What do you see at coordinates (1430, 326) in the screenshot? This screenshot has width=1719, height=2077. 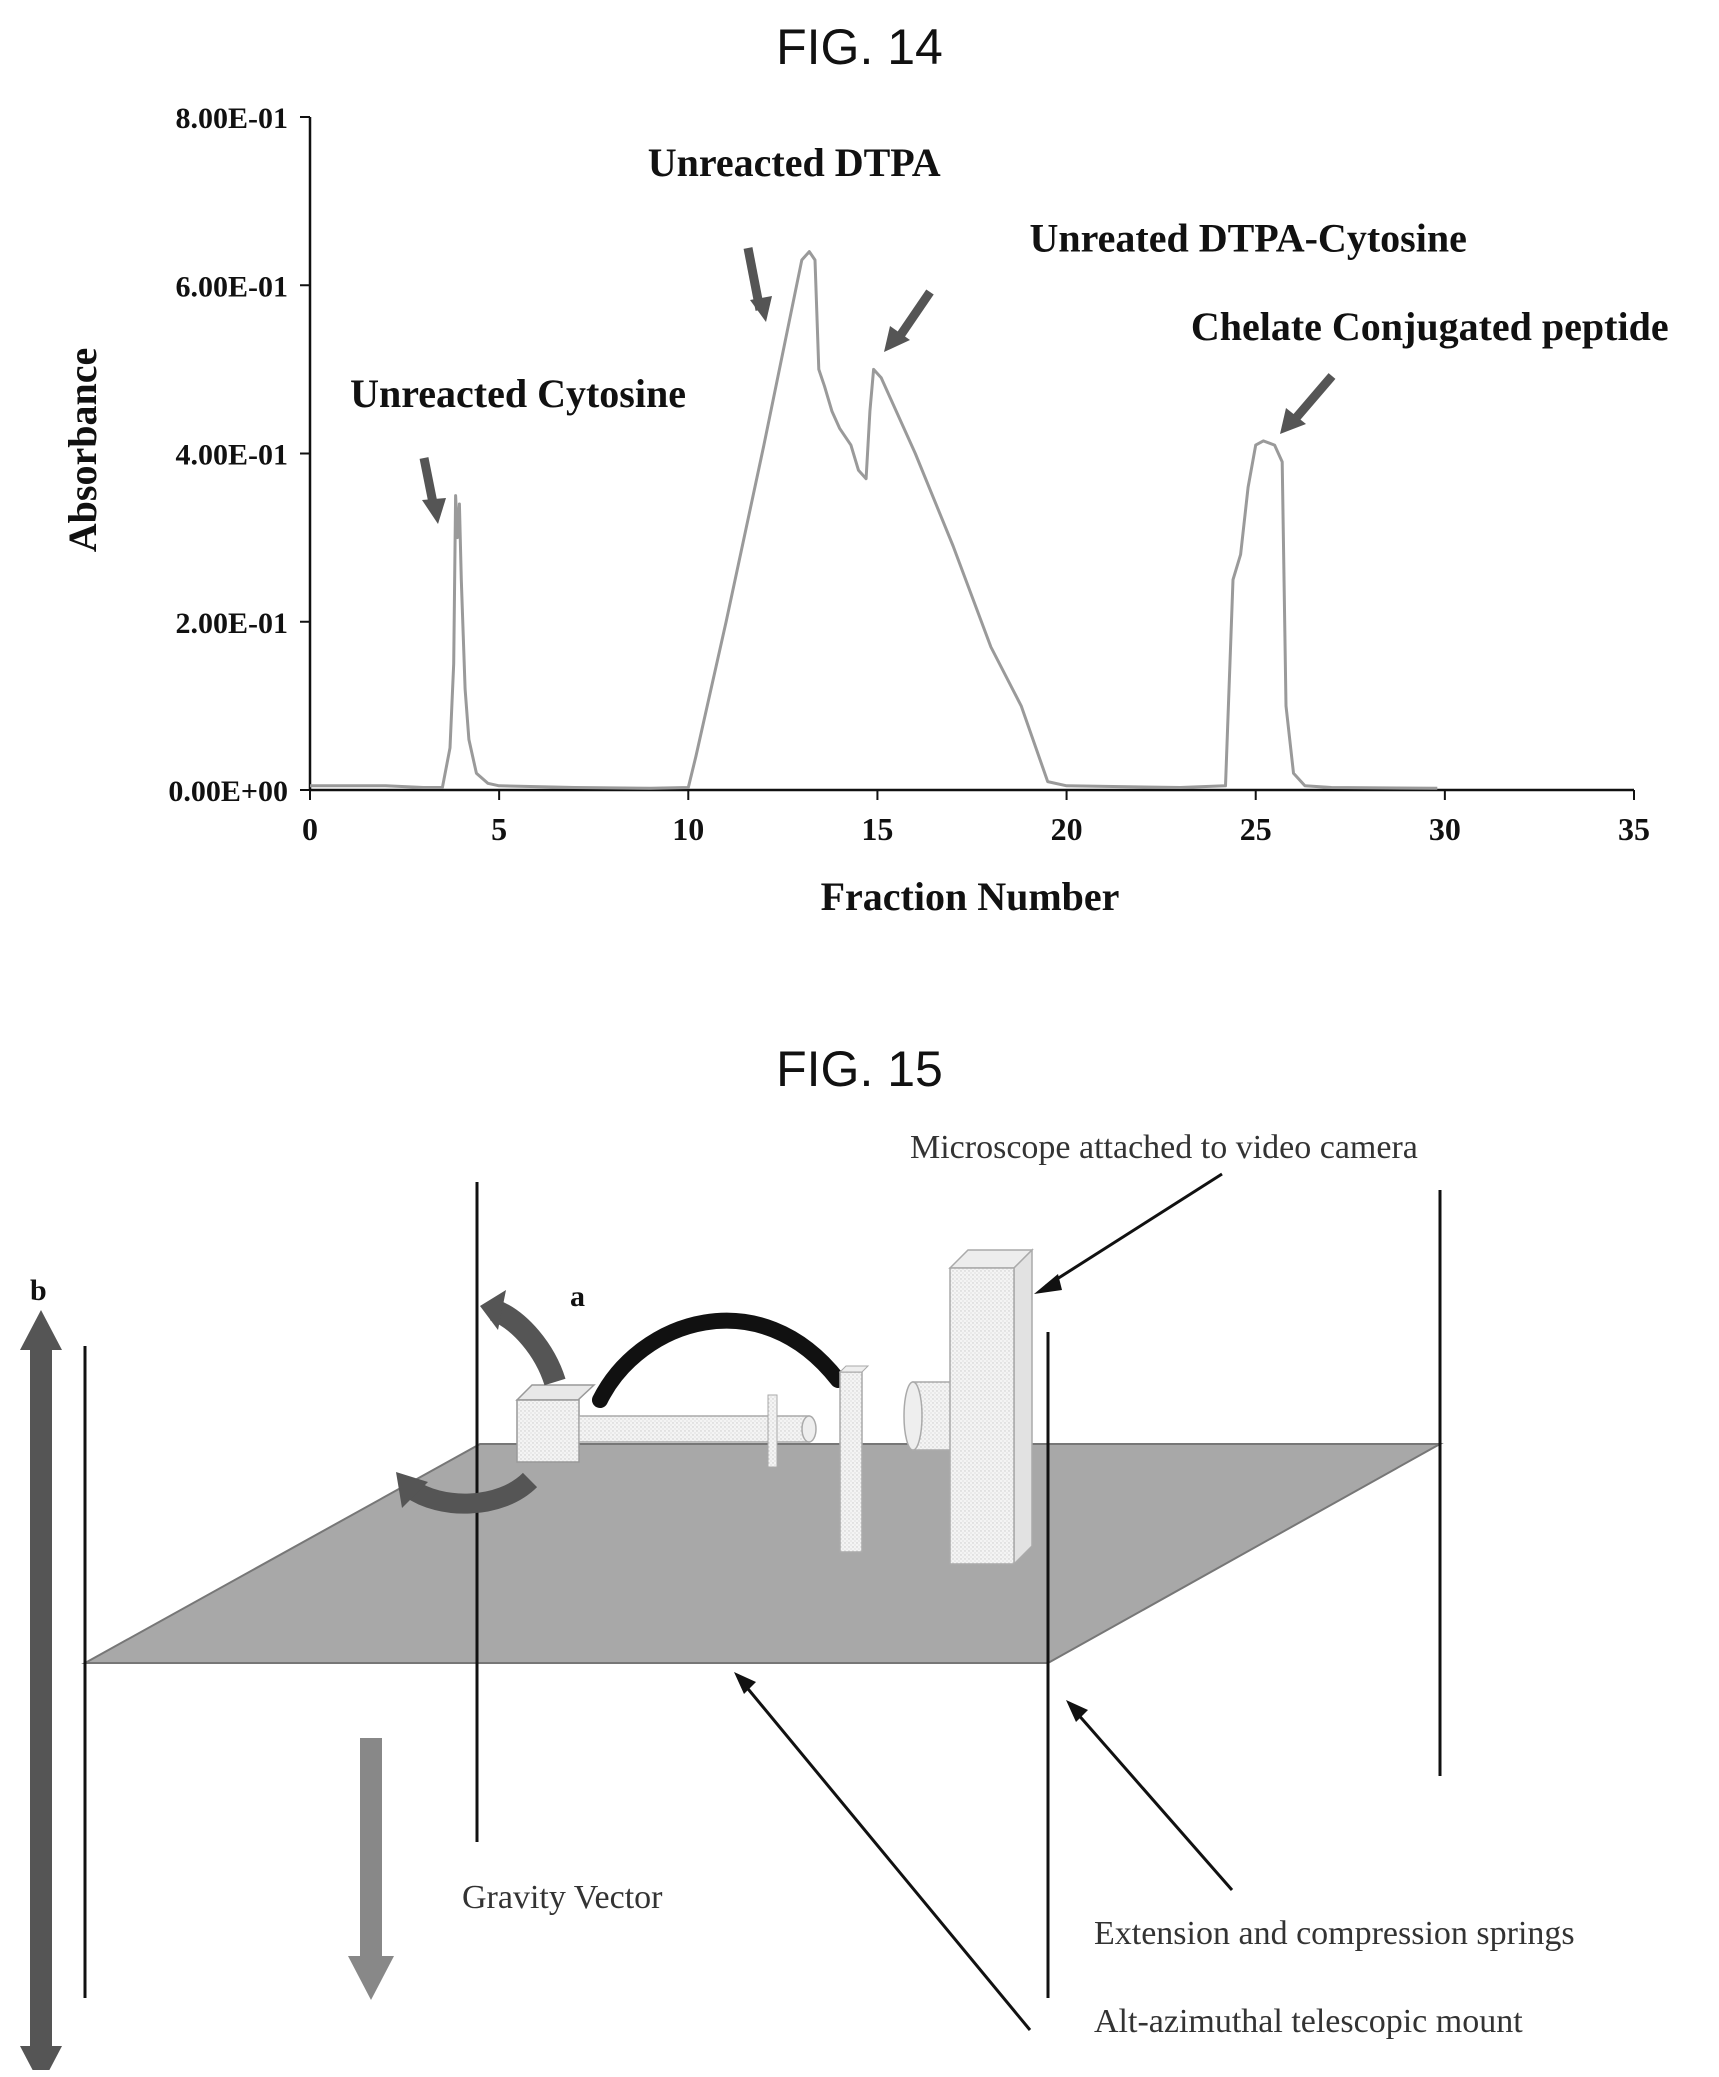 I see `annotation-label: Chelate Conjugated peptide` at bounding box center [1430, 326].